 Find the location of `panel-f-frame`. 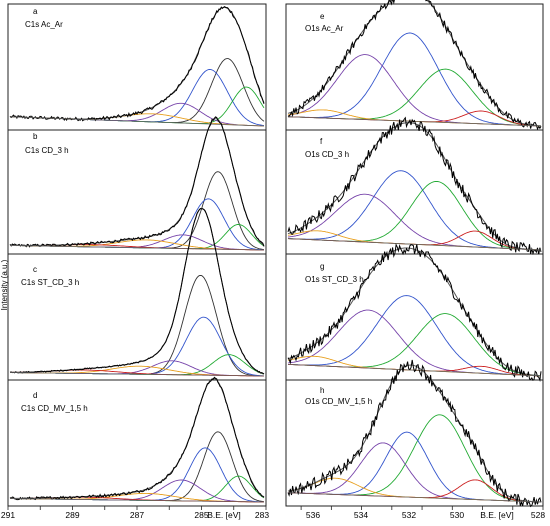

panel-f-frame is located at coordinates (414, 192).